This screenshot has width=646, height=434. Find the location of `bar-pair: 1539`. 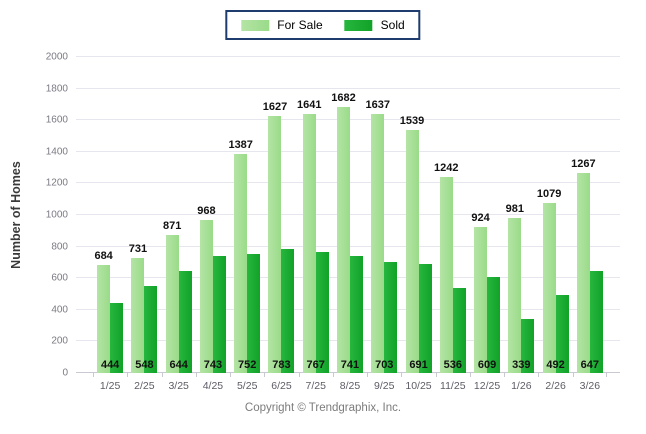

bar-pair: 1539 is located at coordinates (416, 244).